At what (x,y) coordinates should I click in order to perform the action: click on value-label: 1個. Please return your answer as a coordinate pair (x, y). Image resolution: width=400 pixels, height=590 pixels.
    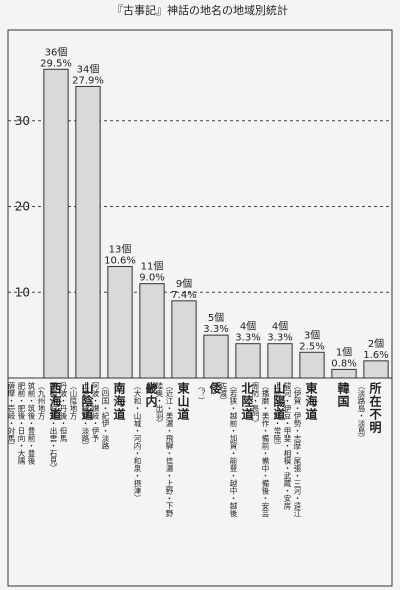
    Looking at the image, I should click on (344, 351).